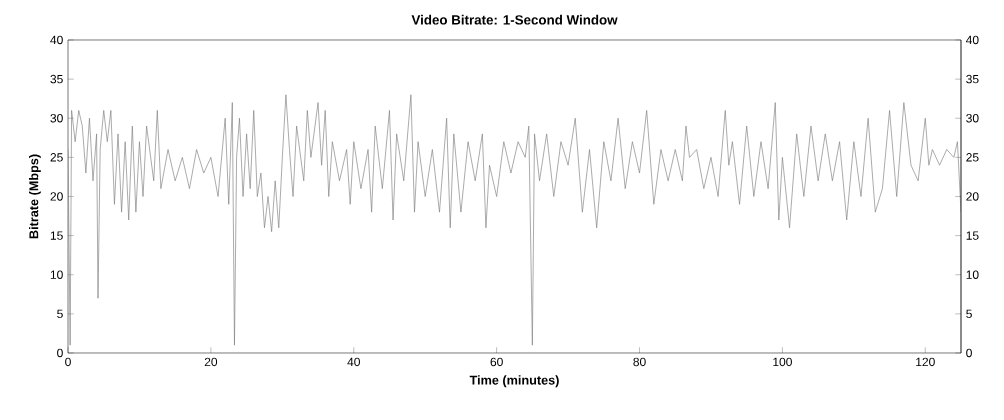 The width and height of the screenshot is (1004, 420). Describe the element at coordinates (56, 235) in the screenshot. I see `y-tick-label: 15` at that location.